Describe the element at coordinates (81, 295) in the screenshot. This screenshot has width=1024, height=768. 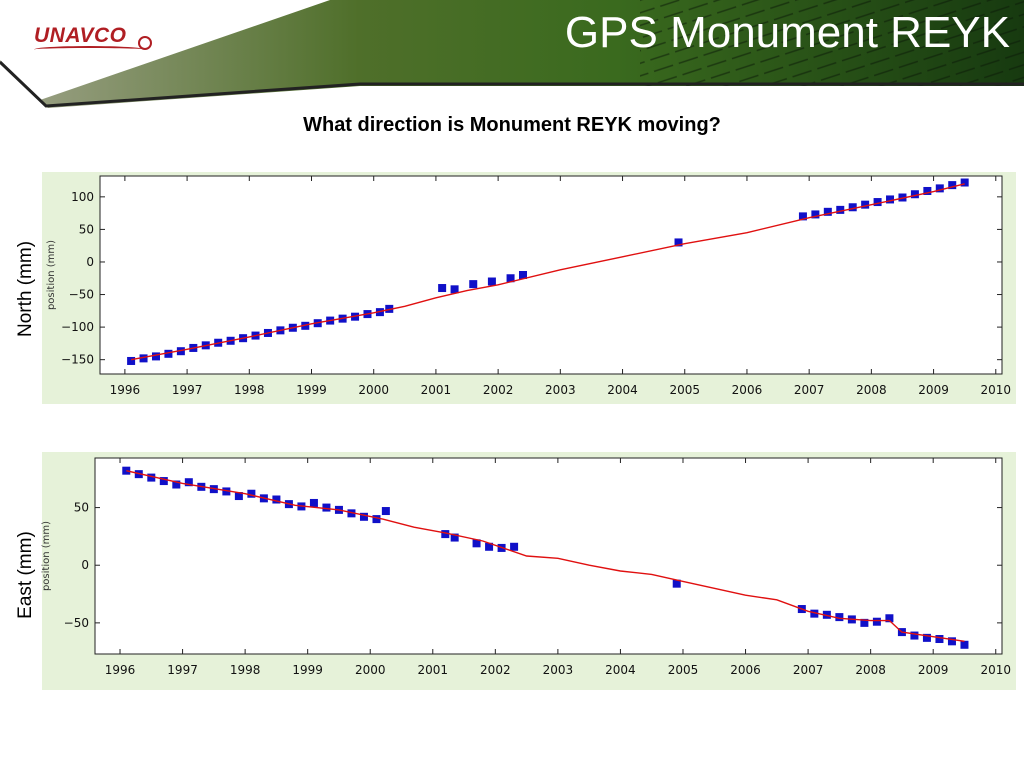
I see `y-tick-label: −50` at that location.